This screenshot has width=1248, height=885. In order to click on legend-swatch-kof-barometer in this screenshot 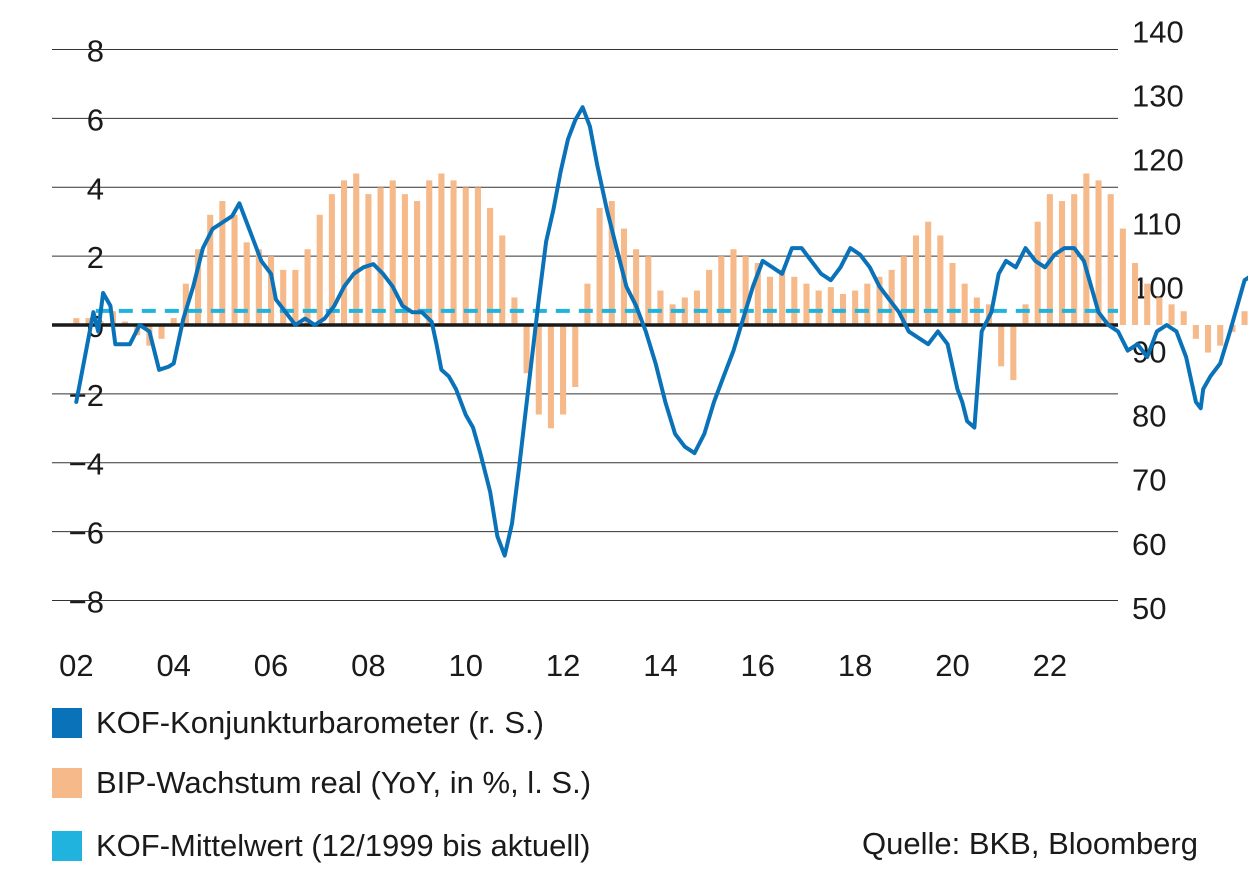, I will do `click(67, 723)`.